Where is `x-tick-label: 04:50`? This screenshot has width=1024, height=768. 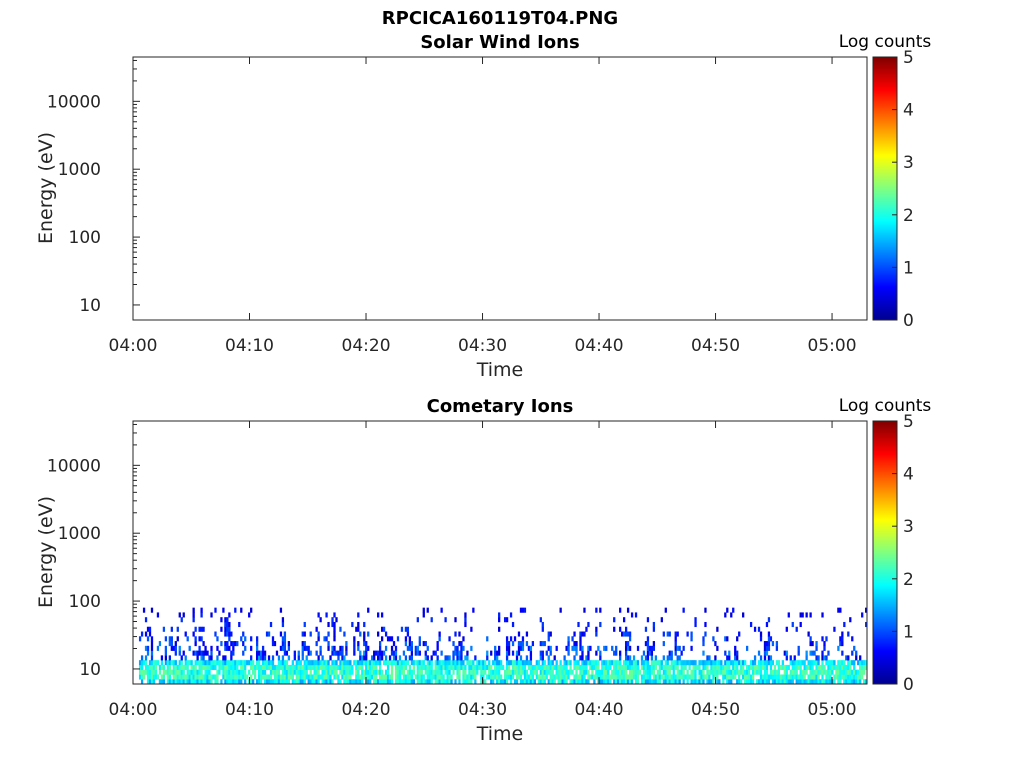 x-tick-label: 04:50 is located at coordinates (715, 346).